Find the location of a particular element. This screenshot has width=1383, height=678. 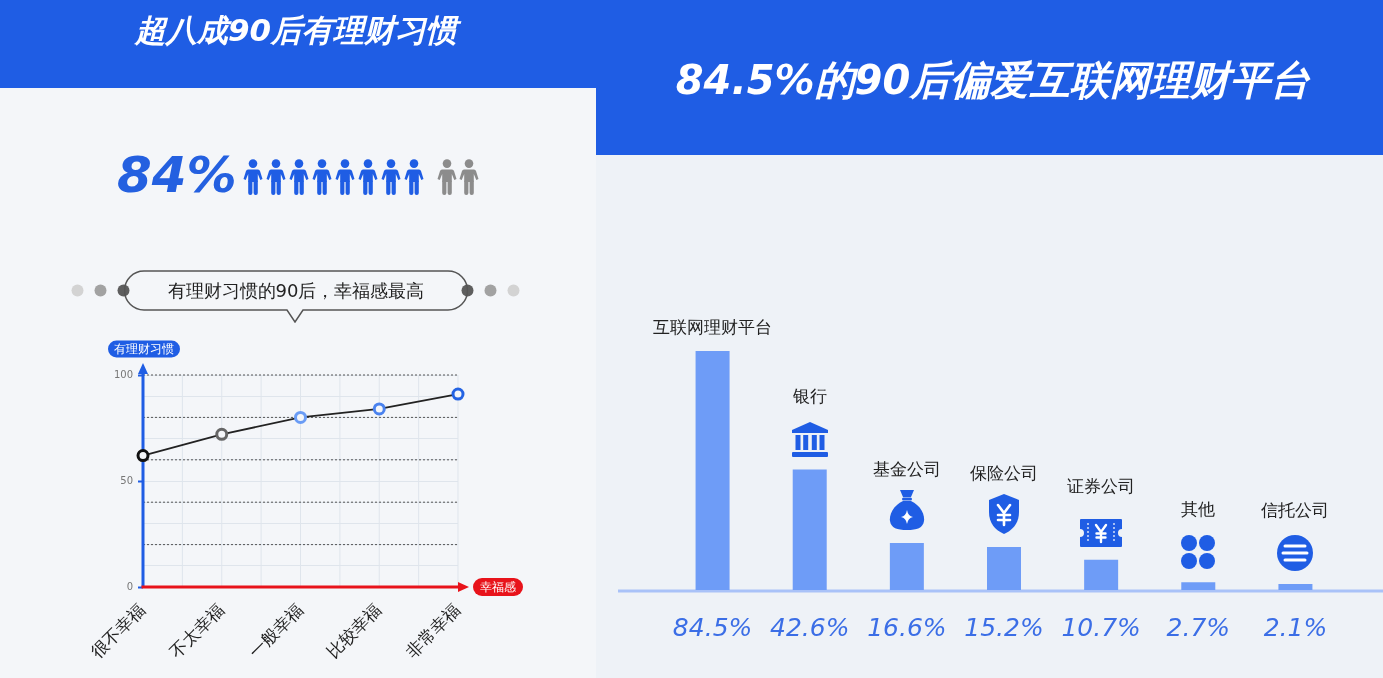

data-label: 84.5% is located at coordinates (712, 627).